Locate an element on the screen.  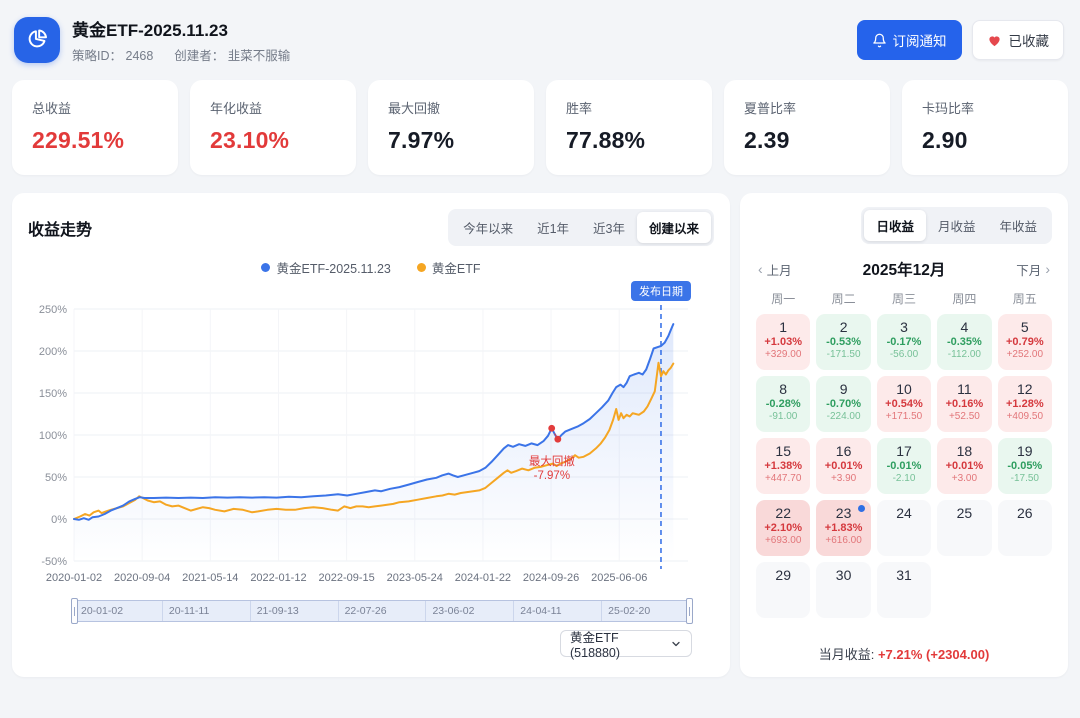
calendar-day-cell: 9 -0.70% -224.00 is located at coordinates (843, 404).